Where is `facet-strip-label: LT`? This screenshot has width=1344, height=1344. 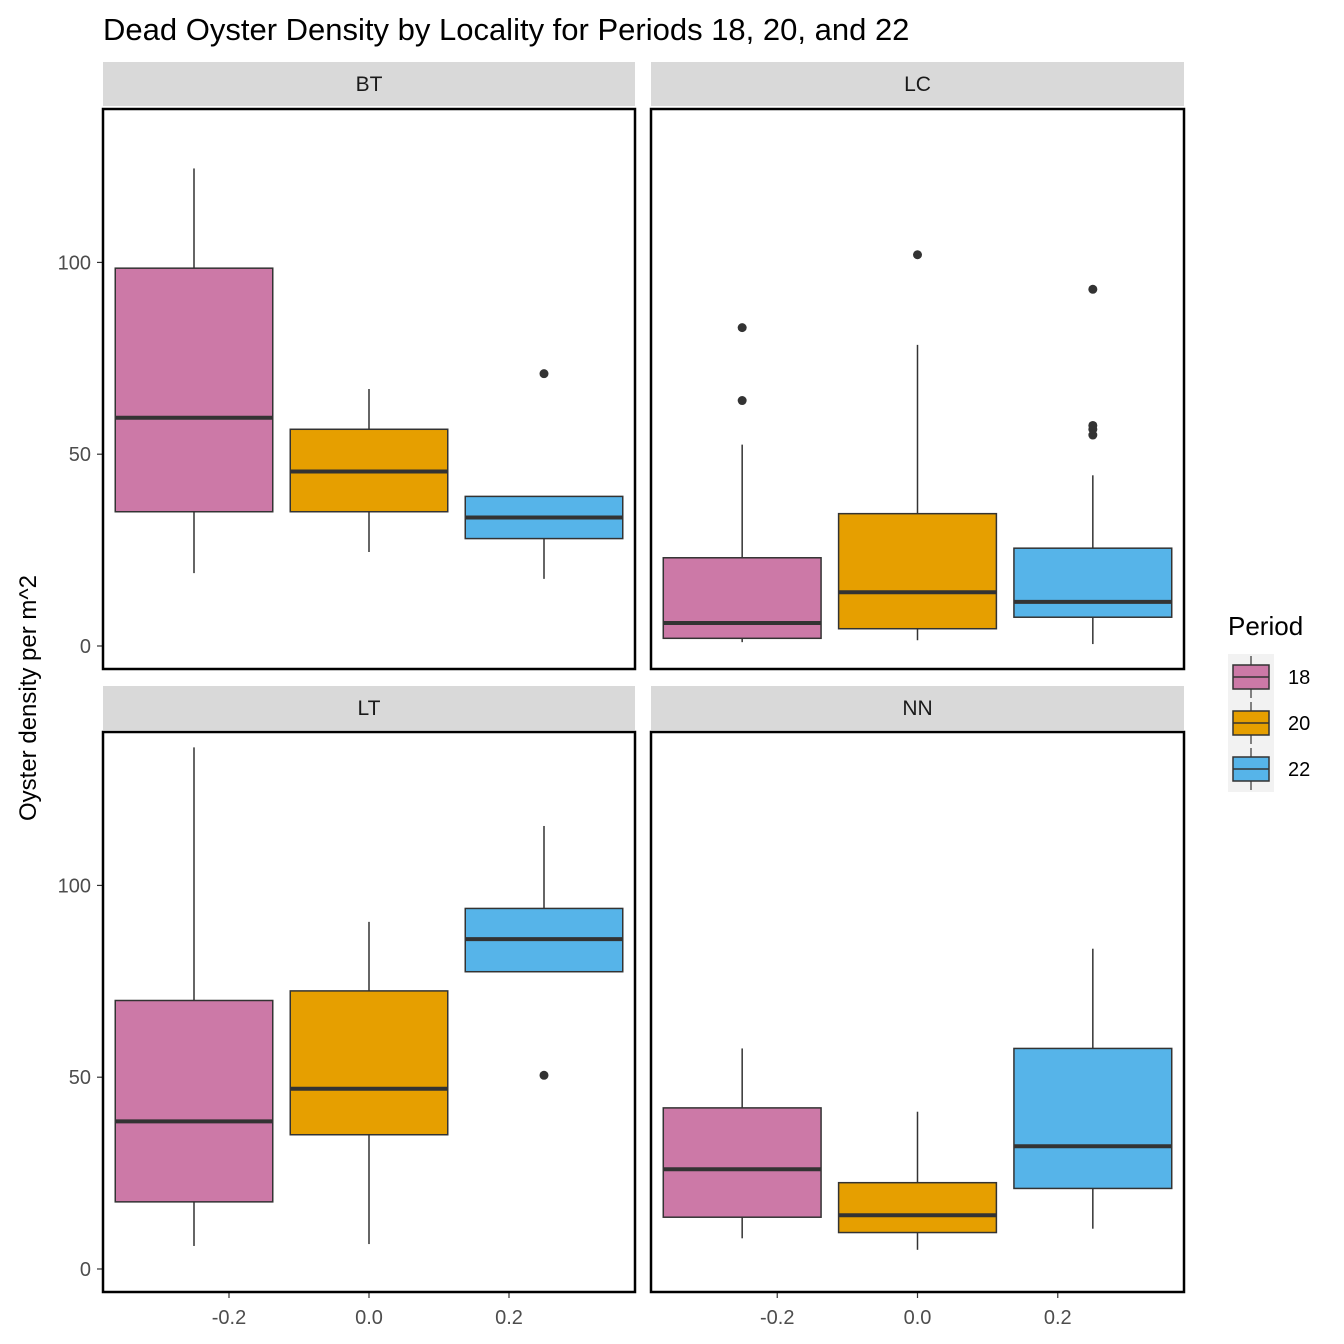
facet-strip-label: LT is located at coordinates (369, 708).